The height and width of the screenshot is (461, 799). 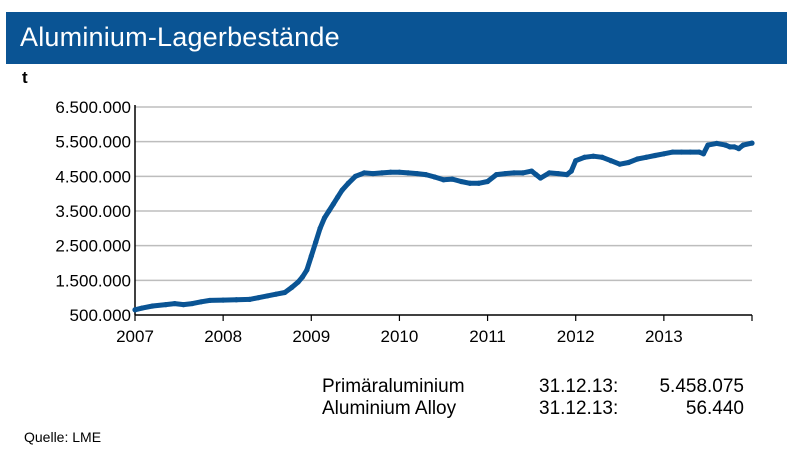 I want to click on info-value: 56.440, so click(x=714, y=408).